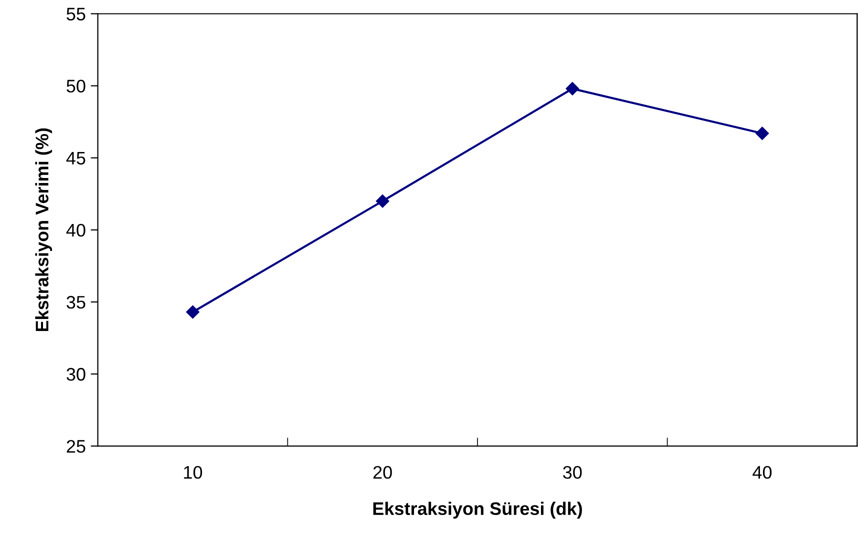 The width and height of the screenshot is (858, 550). What do you see at coordinates (762, 472) in the screenshot?
I see `x-tick-label: 40` at bounding box center [762, 472].